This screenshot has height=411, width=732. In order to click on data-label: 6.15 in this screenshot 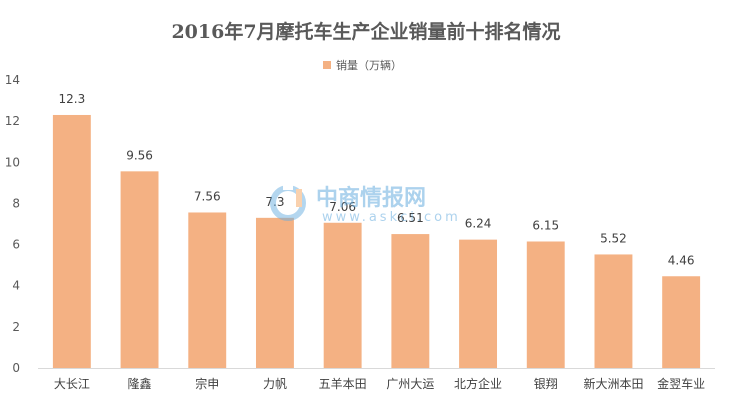, I will do `click(545, 225)`.